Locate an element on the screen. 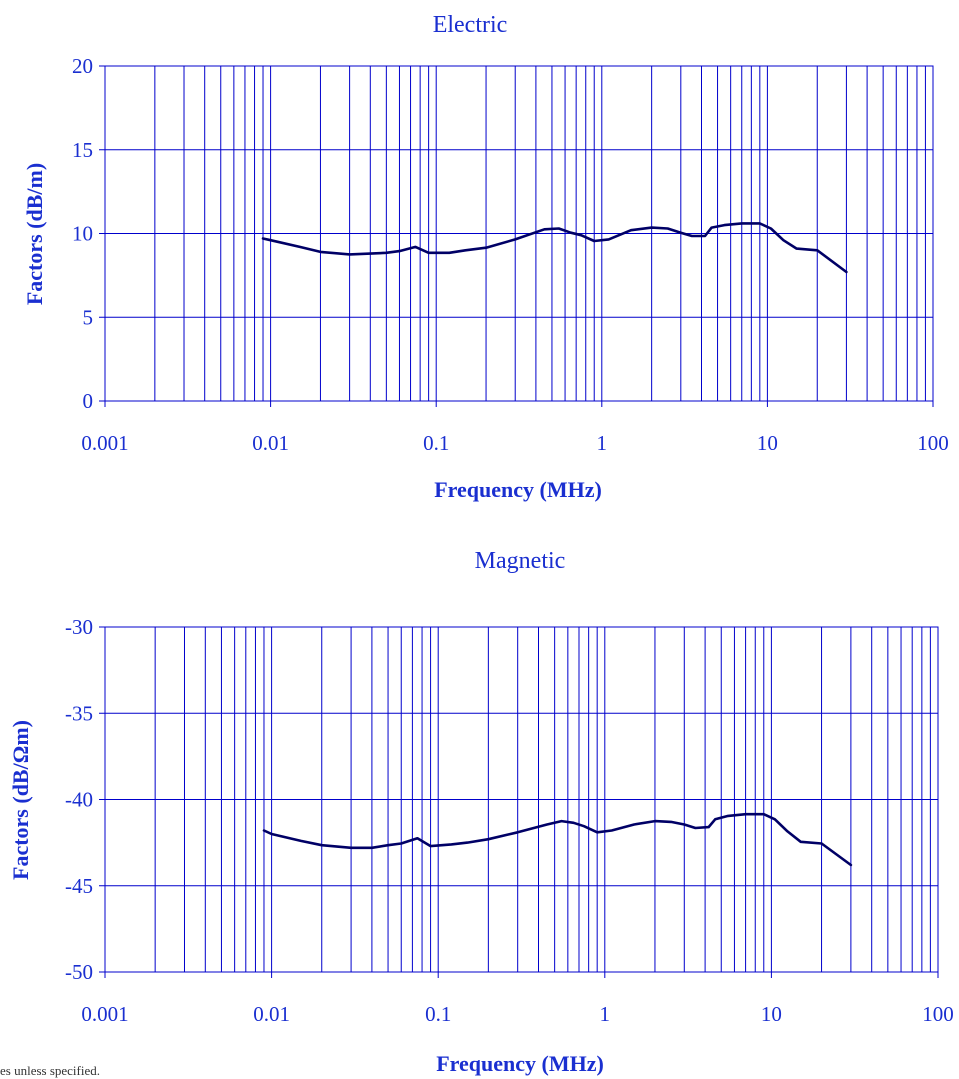  y-tick-label: -50 is located at coordinates (79, 972).